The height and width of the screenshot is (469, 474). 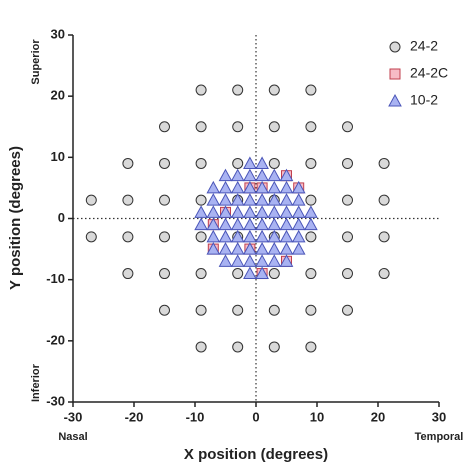 What do you see at coordinates (195, 416) in the screenshot?
I see `x-tick-label: -10` at bounding box center [195, 416].